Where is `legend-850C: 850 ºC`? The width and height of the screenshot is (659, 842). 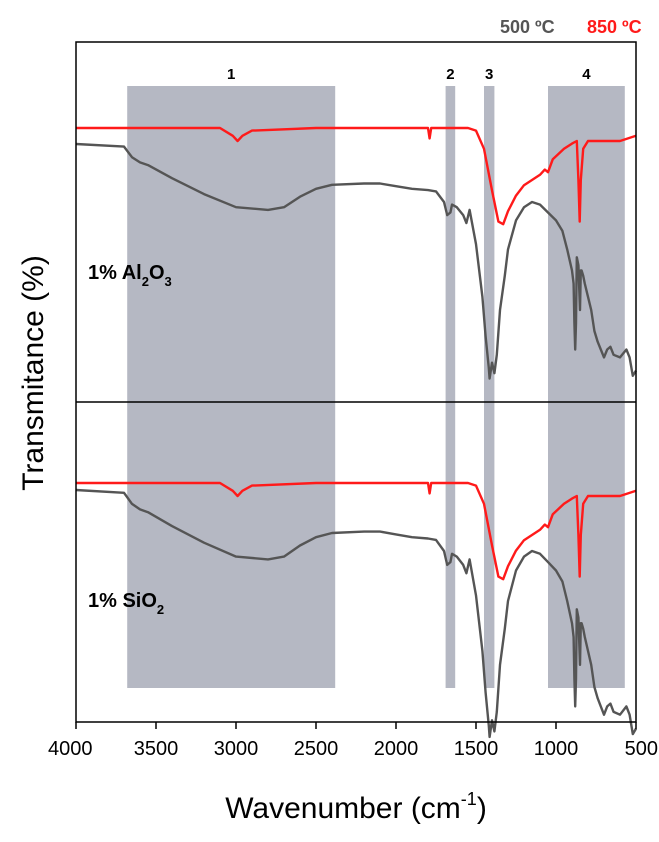 legend-850C: 850 ºC is located at coordinates (614, 27).